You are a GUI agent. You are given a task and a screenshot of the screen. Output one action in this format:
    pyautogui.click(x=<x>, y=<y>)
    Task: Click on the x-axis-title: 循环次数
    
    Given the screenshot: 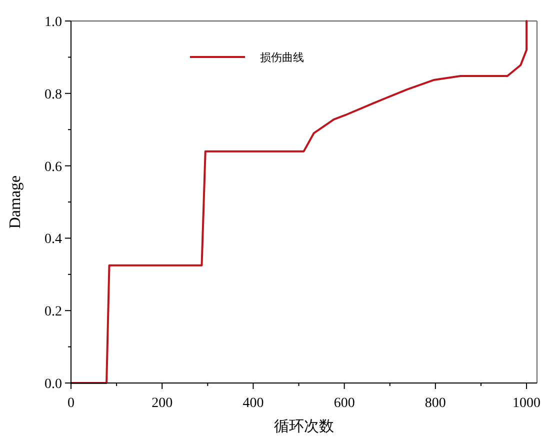 What is the action you would take?
    pyautogui.click(x=304, y=426)
    